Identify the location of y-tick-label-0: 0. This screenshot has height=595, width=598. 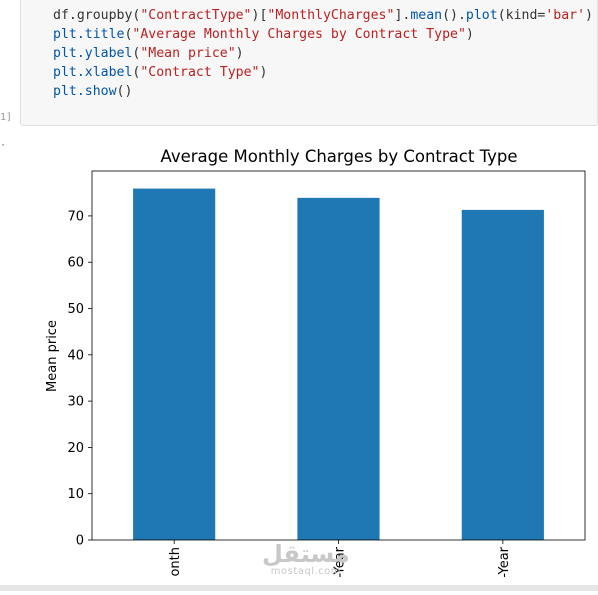
(80, 541).